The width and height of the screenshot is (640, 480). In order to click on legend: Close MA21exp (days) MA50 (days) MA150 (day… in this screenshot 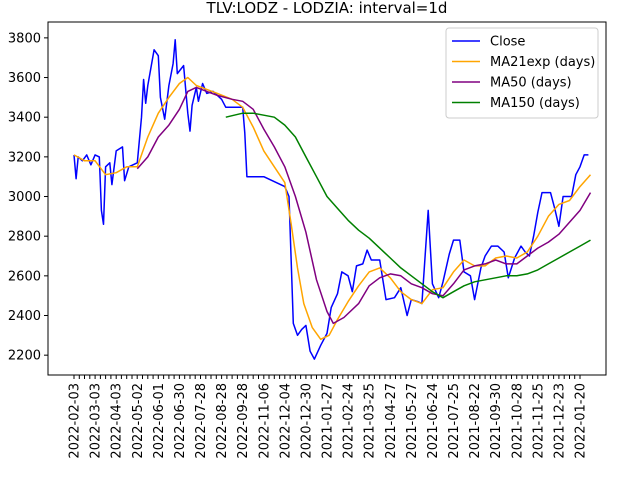, I will do `click(522, 73)`.